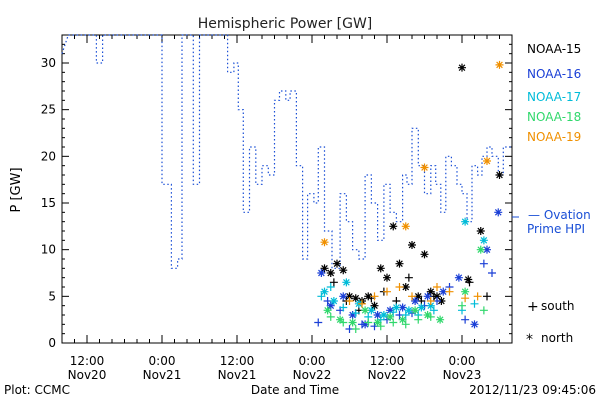 The image size is (600, 400). What do you see at coordinates (387, 375) in the screenshot?
I see `x-tick-date-label: Nov22` at bounding box center [387, 375].